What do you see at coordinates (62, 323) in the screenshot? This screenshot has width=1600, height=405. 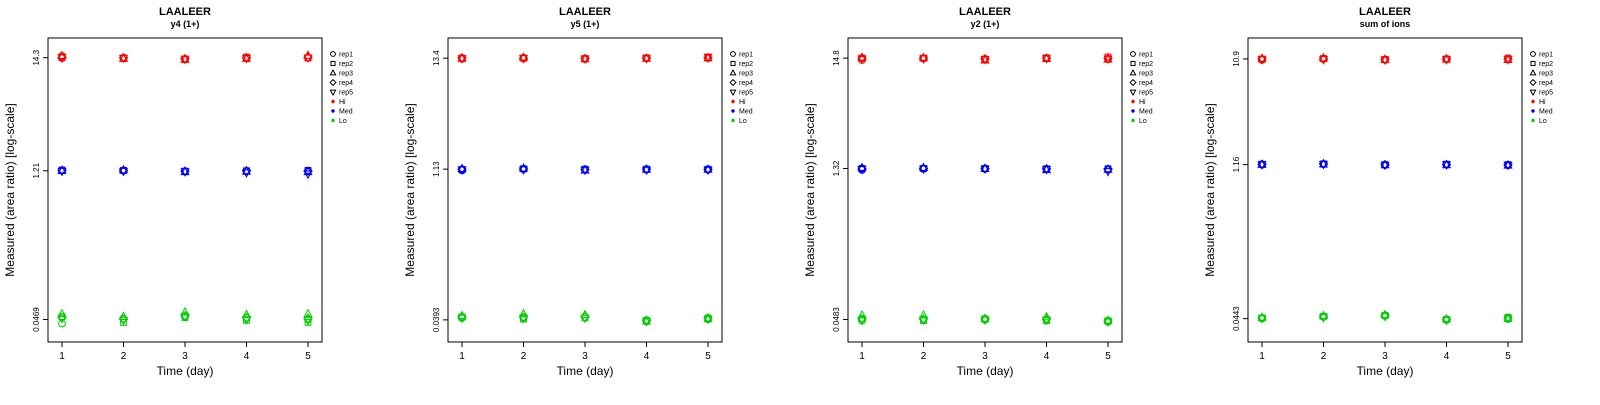 I see `circle-marker-icon` at bounding box center [62, 323].